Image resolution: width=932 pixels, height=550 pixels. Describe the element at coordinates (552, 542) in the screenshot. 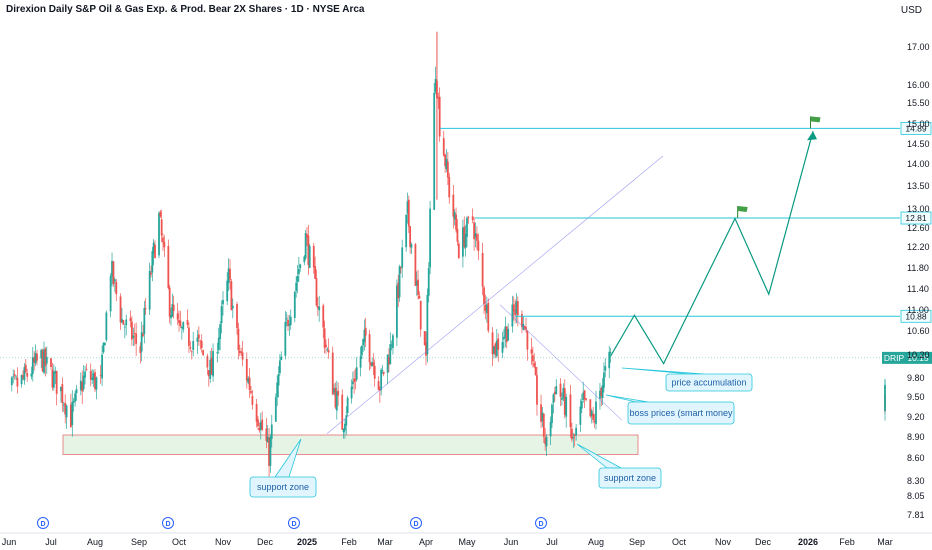

I see `x-tick-label: Jul` at that location.